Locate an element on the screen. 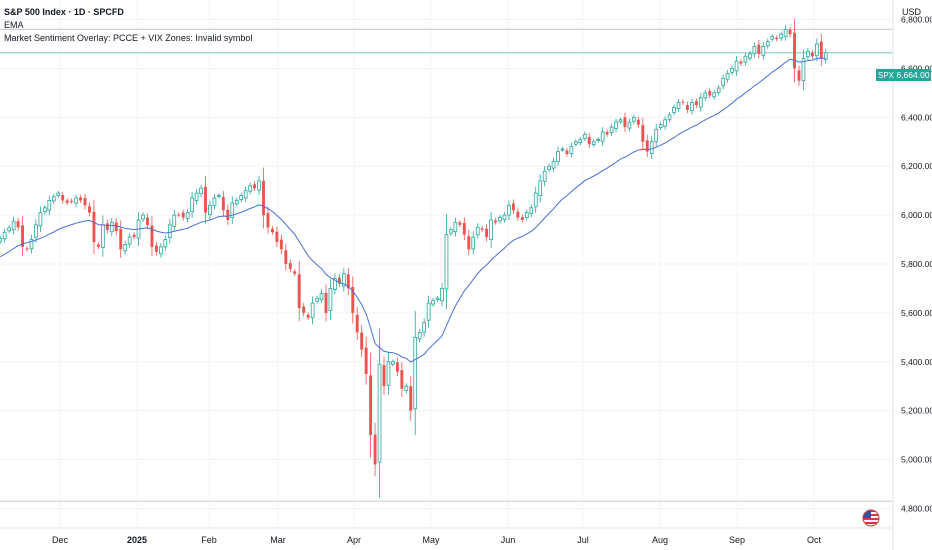 The width and height of the screenshot is (932, 550). y-tick-label: 6,000.00 is located at coordinates (916, 215).